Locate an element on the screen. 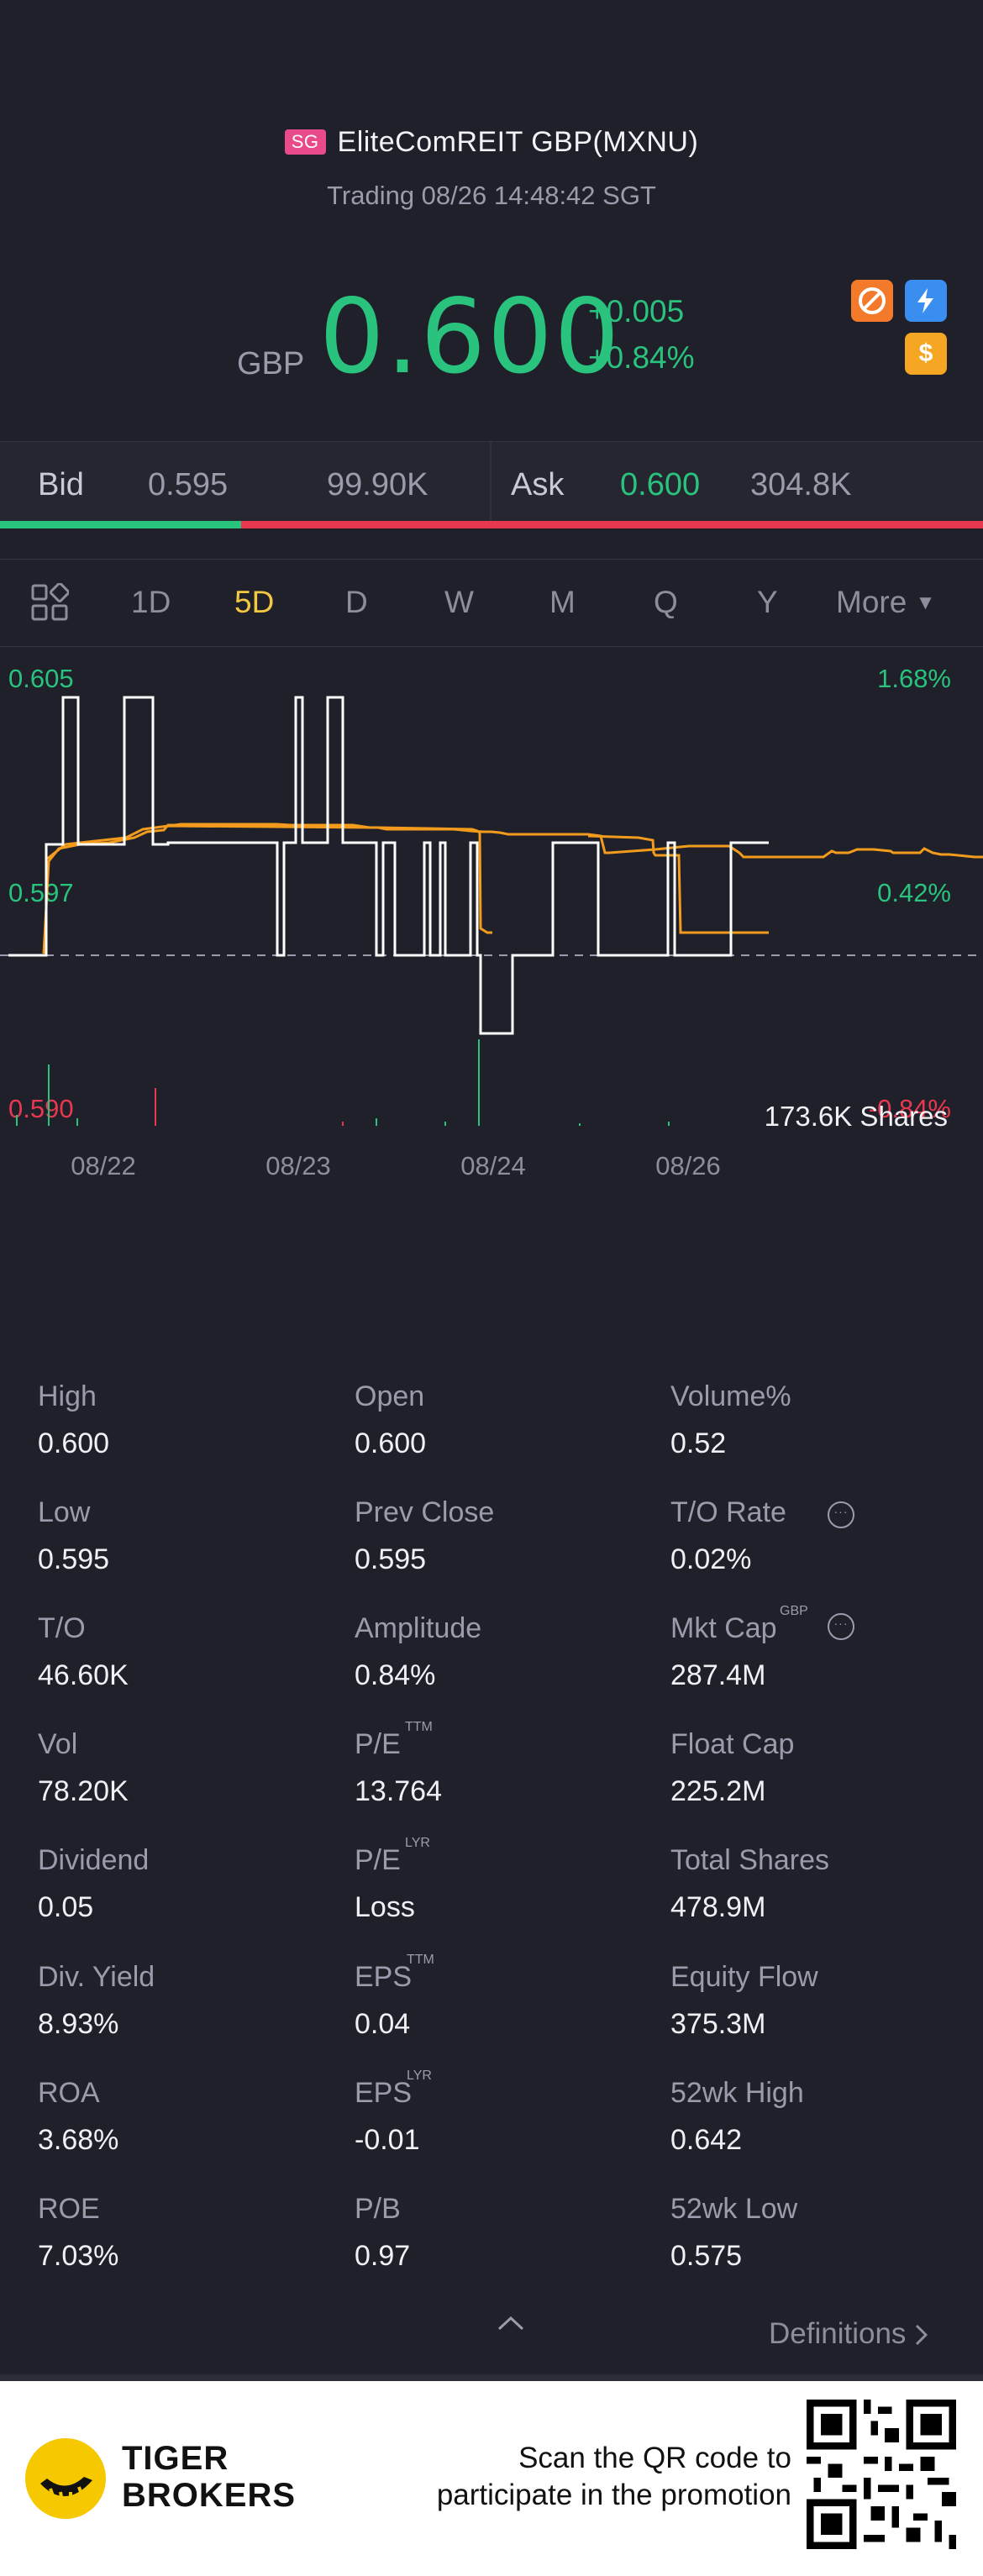 This screenshot has width=983, height=2576. no-short-icon is located at coordinates (872, 301).